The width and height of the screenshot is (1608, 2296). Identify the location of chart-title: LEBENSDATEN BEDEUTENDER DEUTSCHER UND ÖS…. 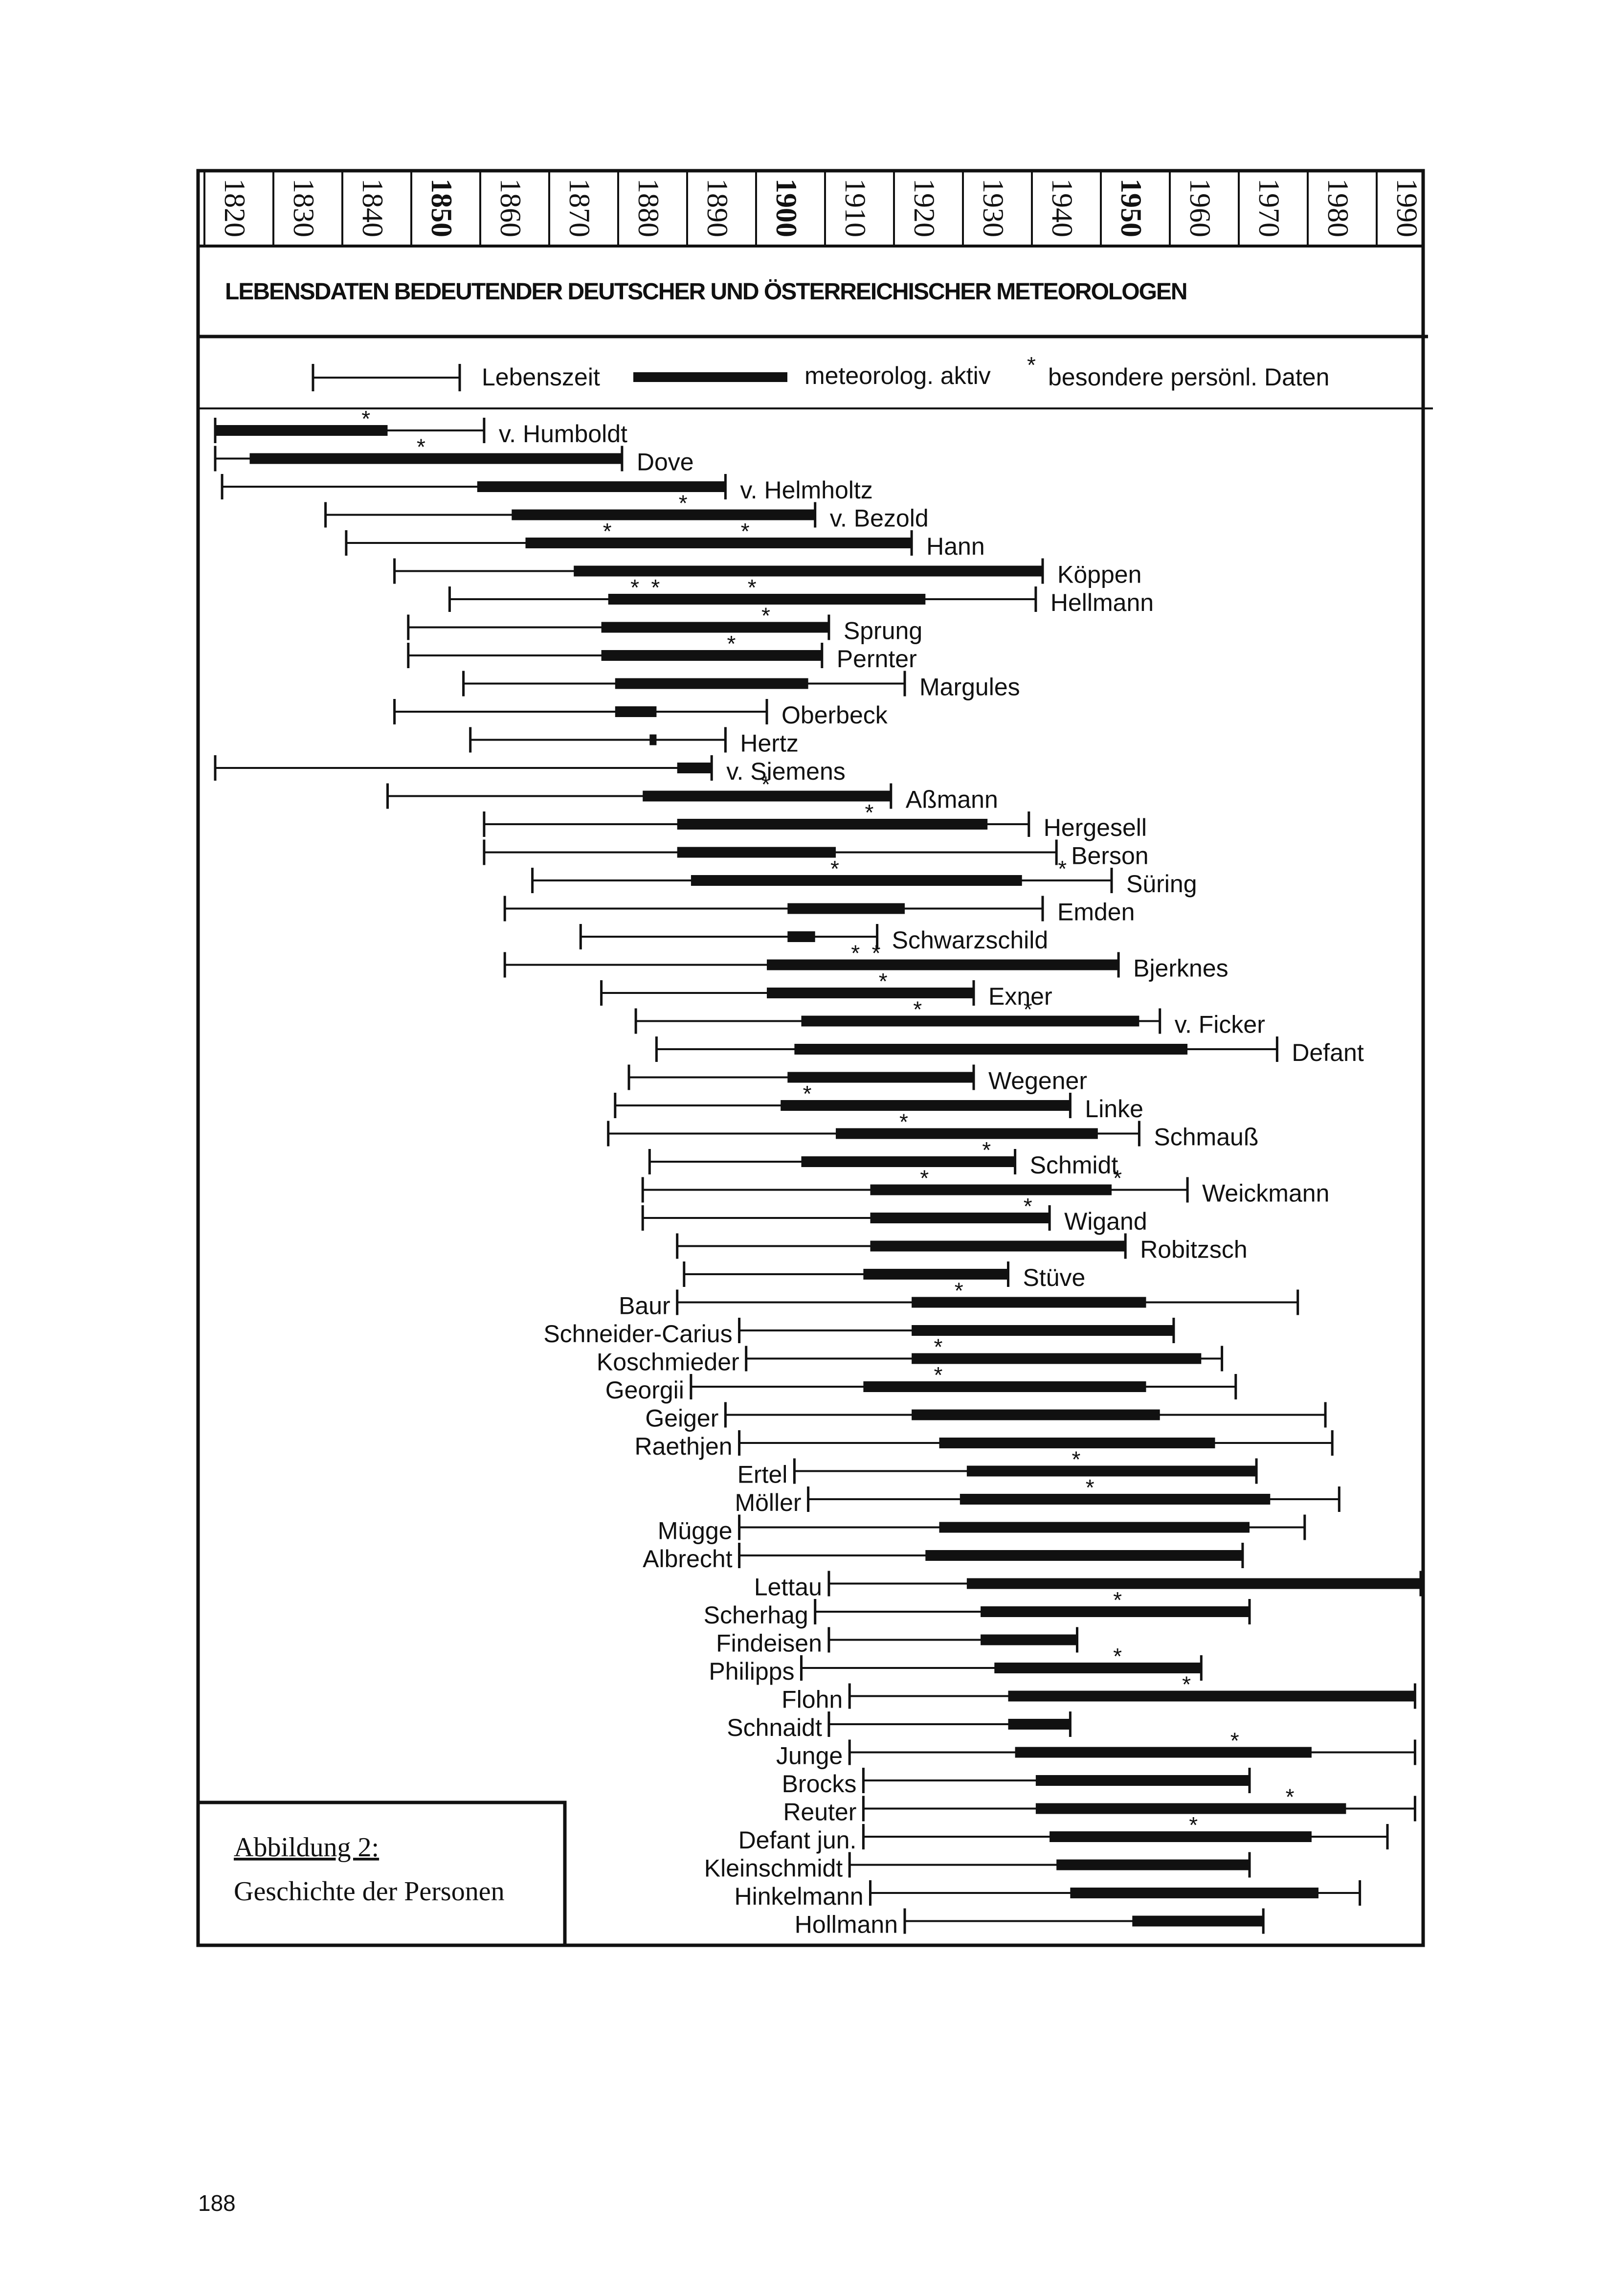
(706, 292).